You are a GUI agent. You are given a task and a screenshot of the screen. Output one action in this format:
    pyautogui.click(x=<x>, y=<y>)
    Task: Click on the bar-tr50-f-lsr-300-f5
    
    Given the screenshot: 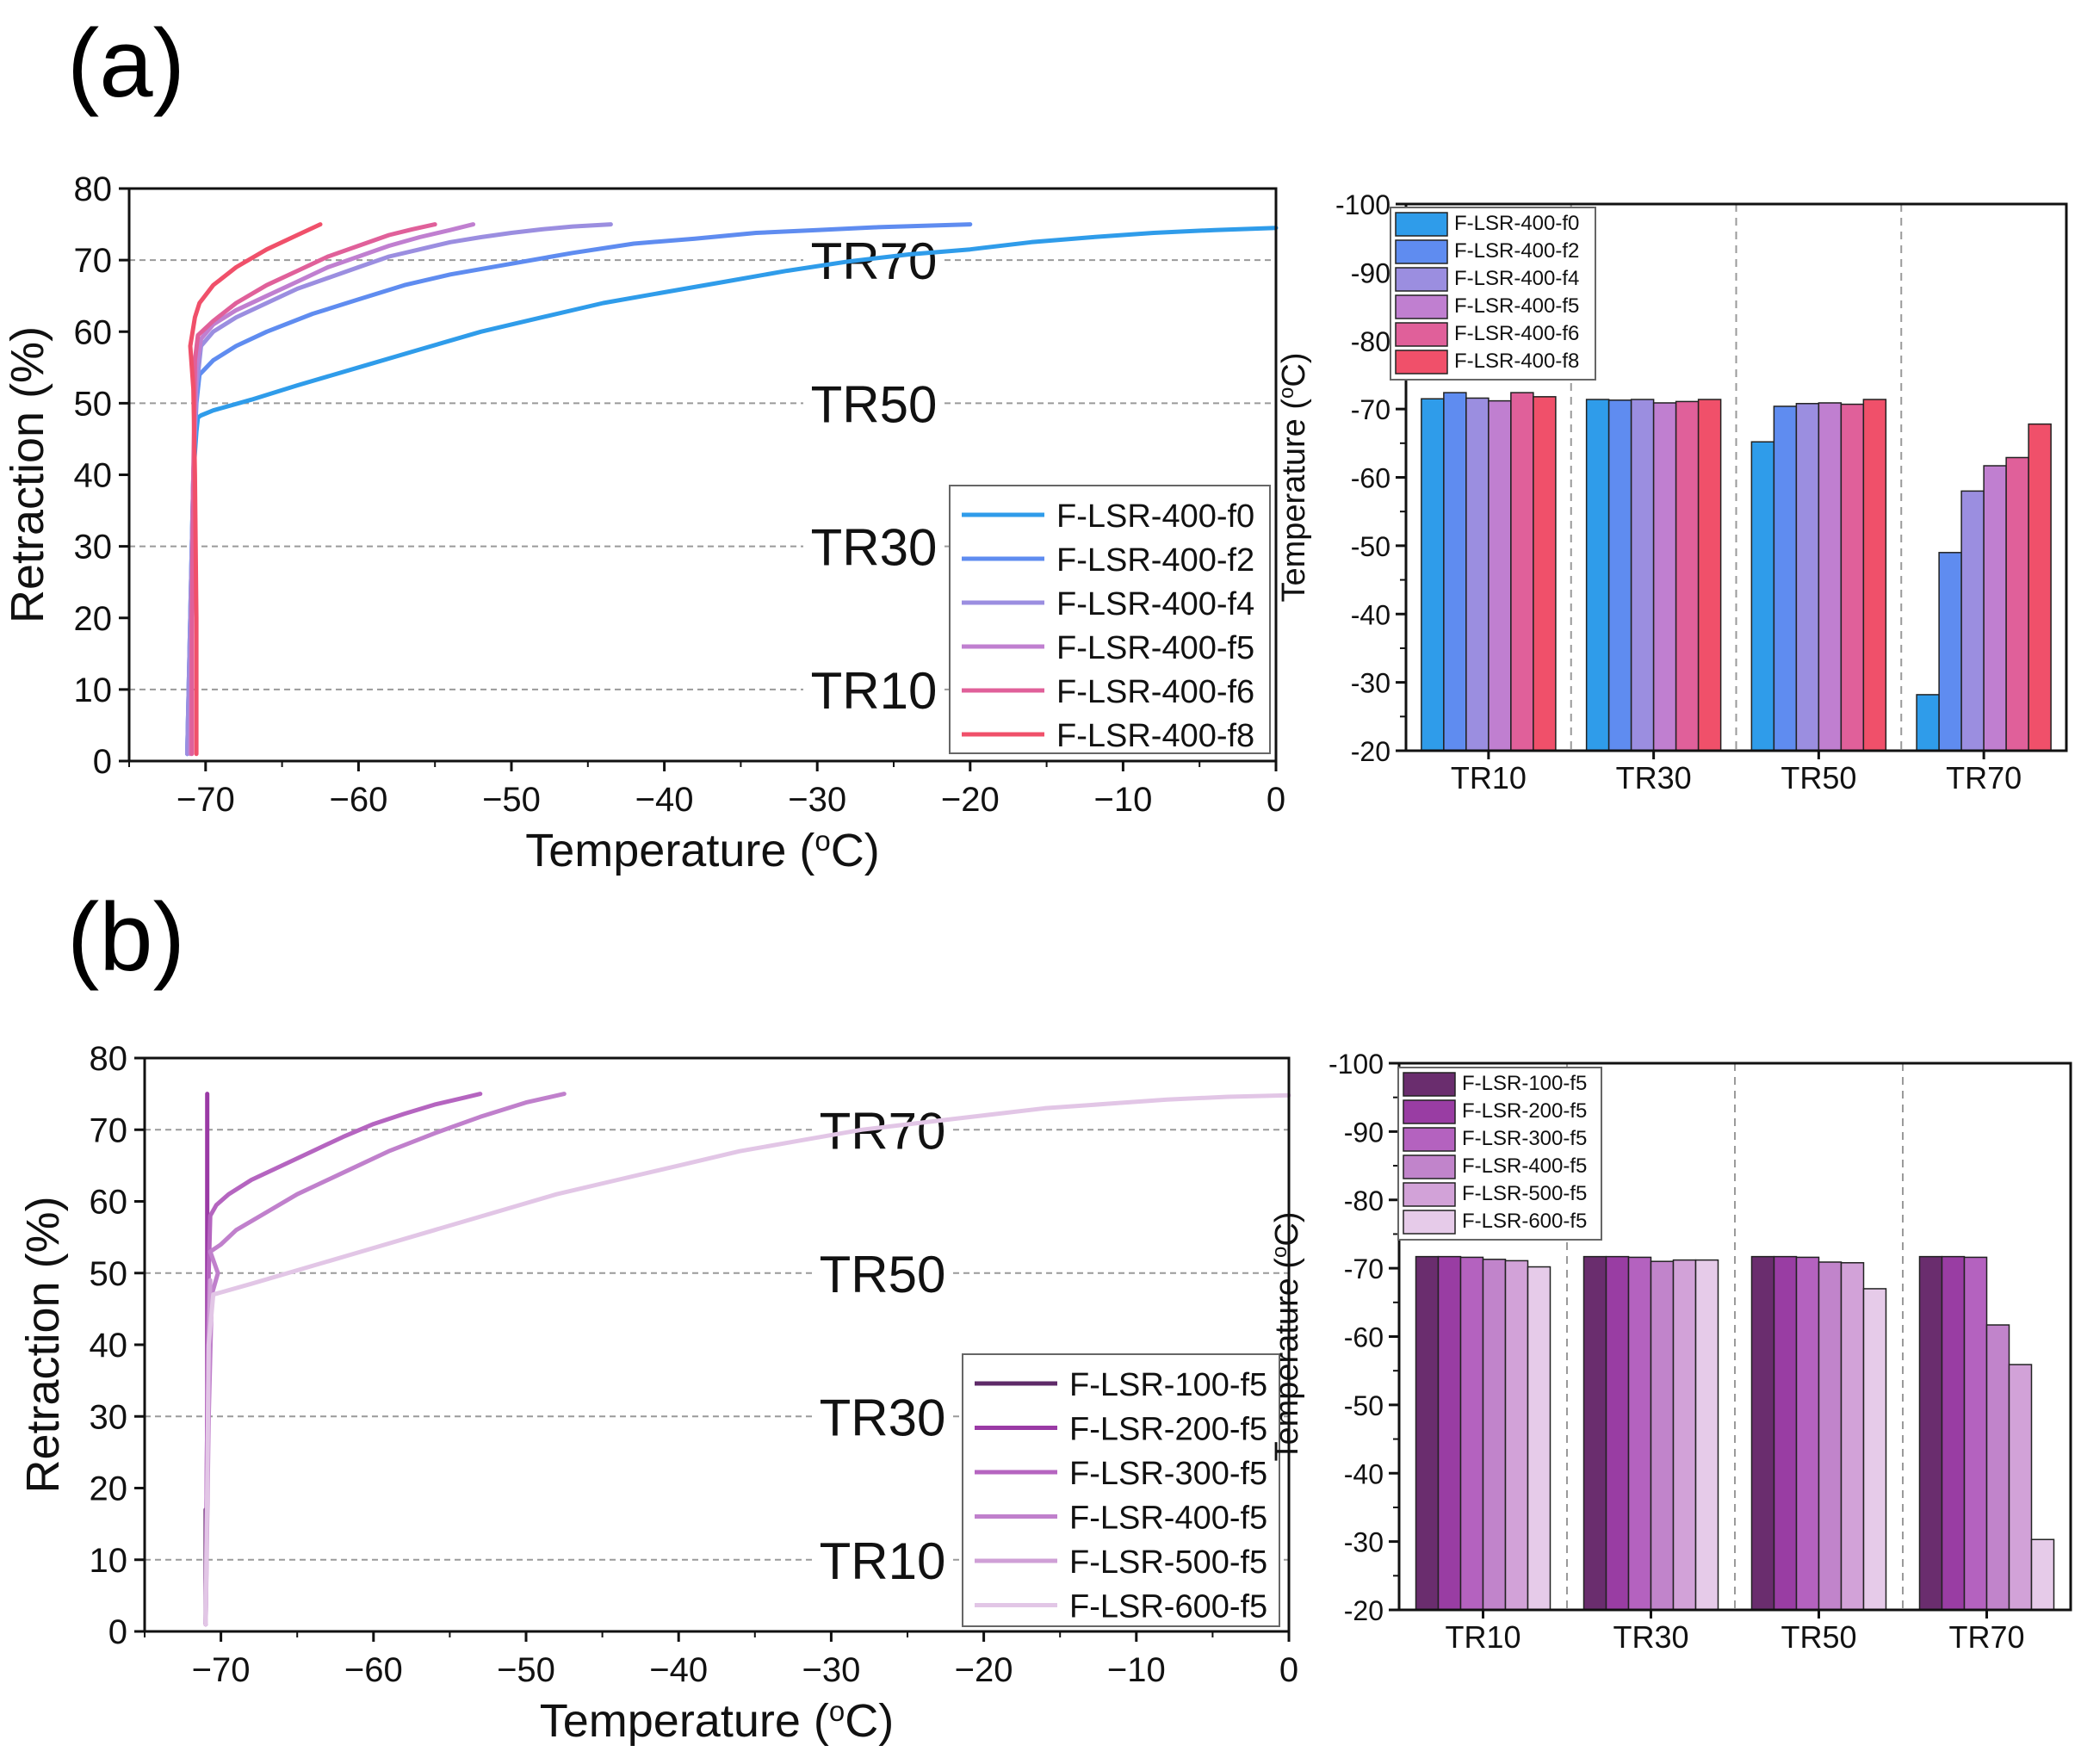 What is the action you would take?
    pyautogui.click(x=1807, y=1433)
    